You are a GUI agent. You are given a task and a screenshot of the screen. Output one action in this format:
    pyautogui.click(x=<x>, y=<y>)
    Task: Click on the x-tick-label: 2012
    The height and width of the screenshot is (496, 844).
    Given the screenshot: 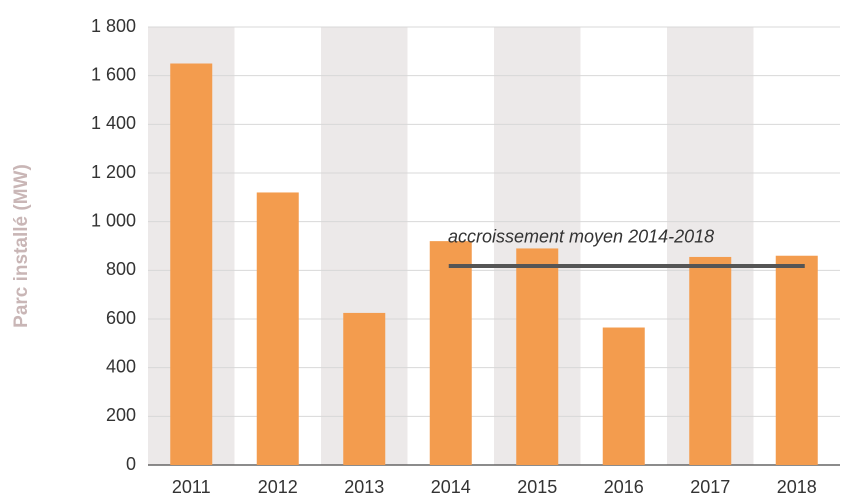 What is the action you would take?
    pyautogui.click(x=278, y=486)
    